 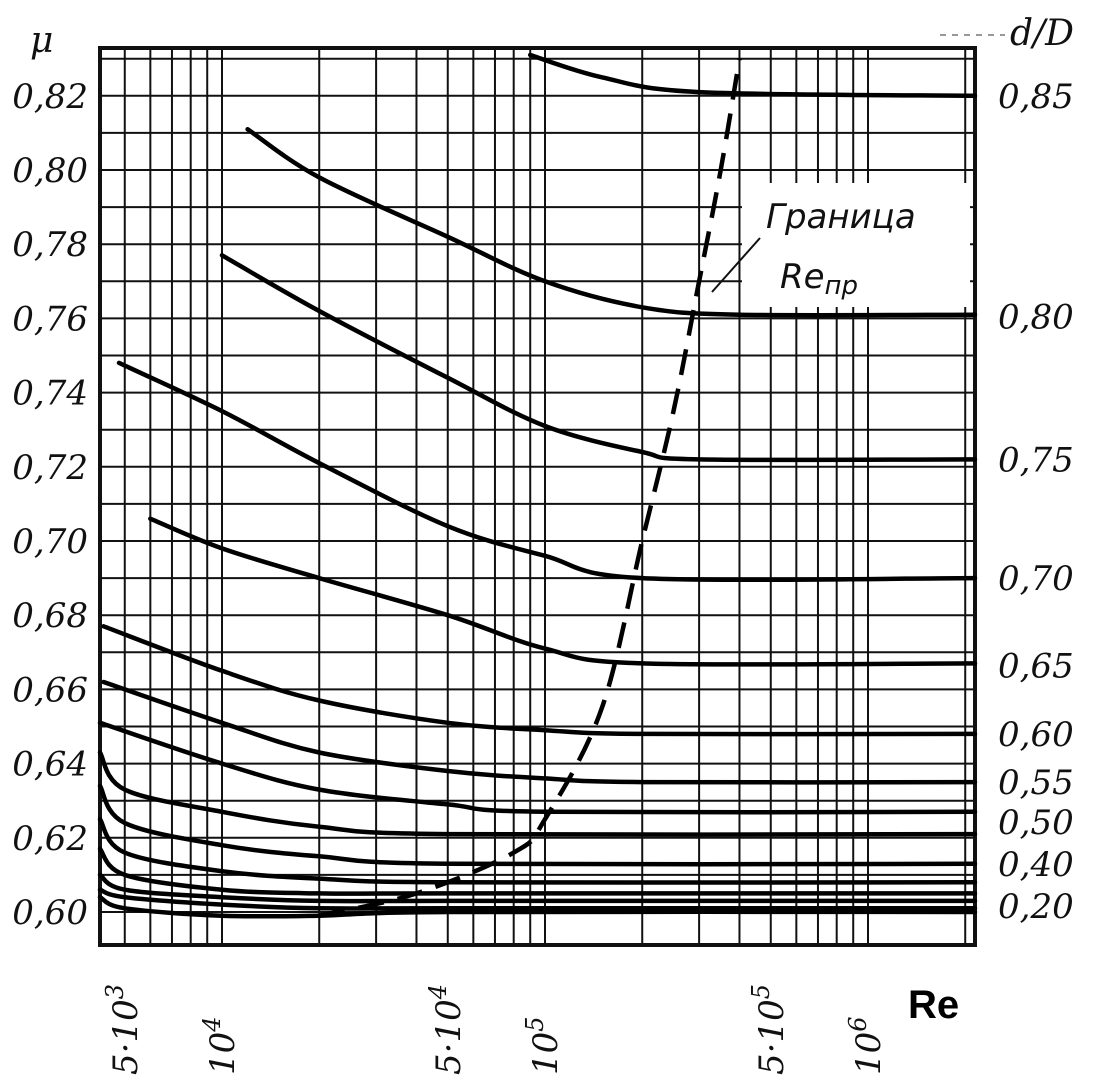 I want to click on right-axis-label: 0,55, so click(x=1036, y=783).